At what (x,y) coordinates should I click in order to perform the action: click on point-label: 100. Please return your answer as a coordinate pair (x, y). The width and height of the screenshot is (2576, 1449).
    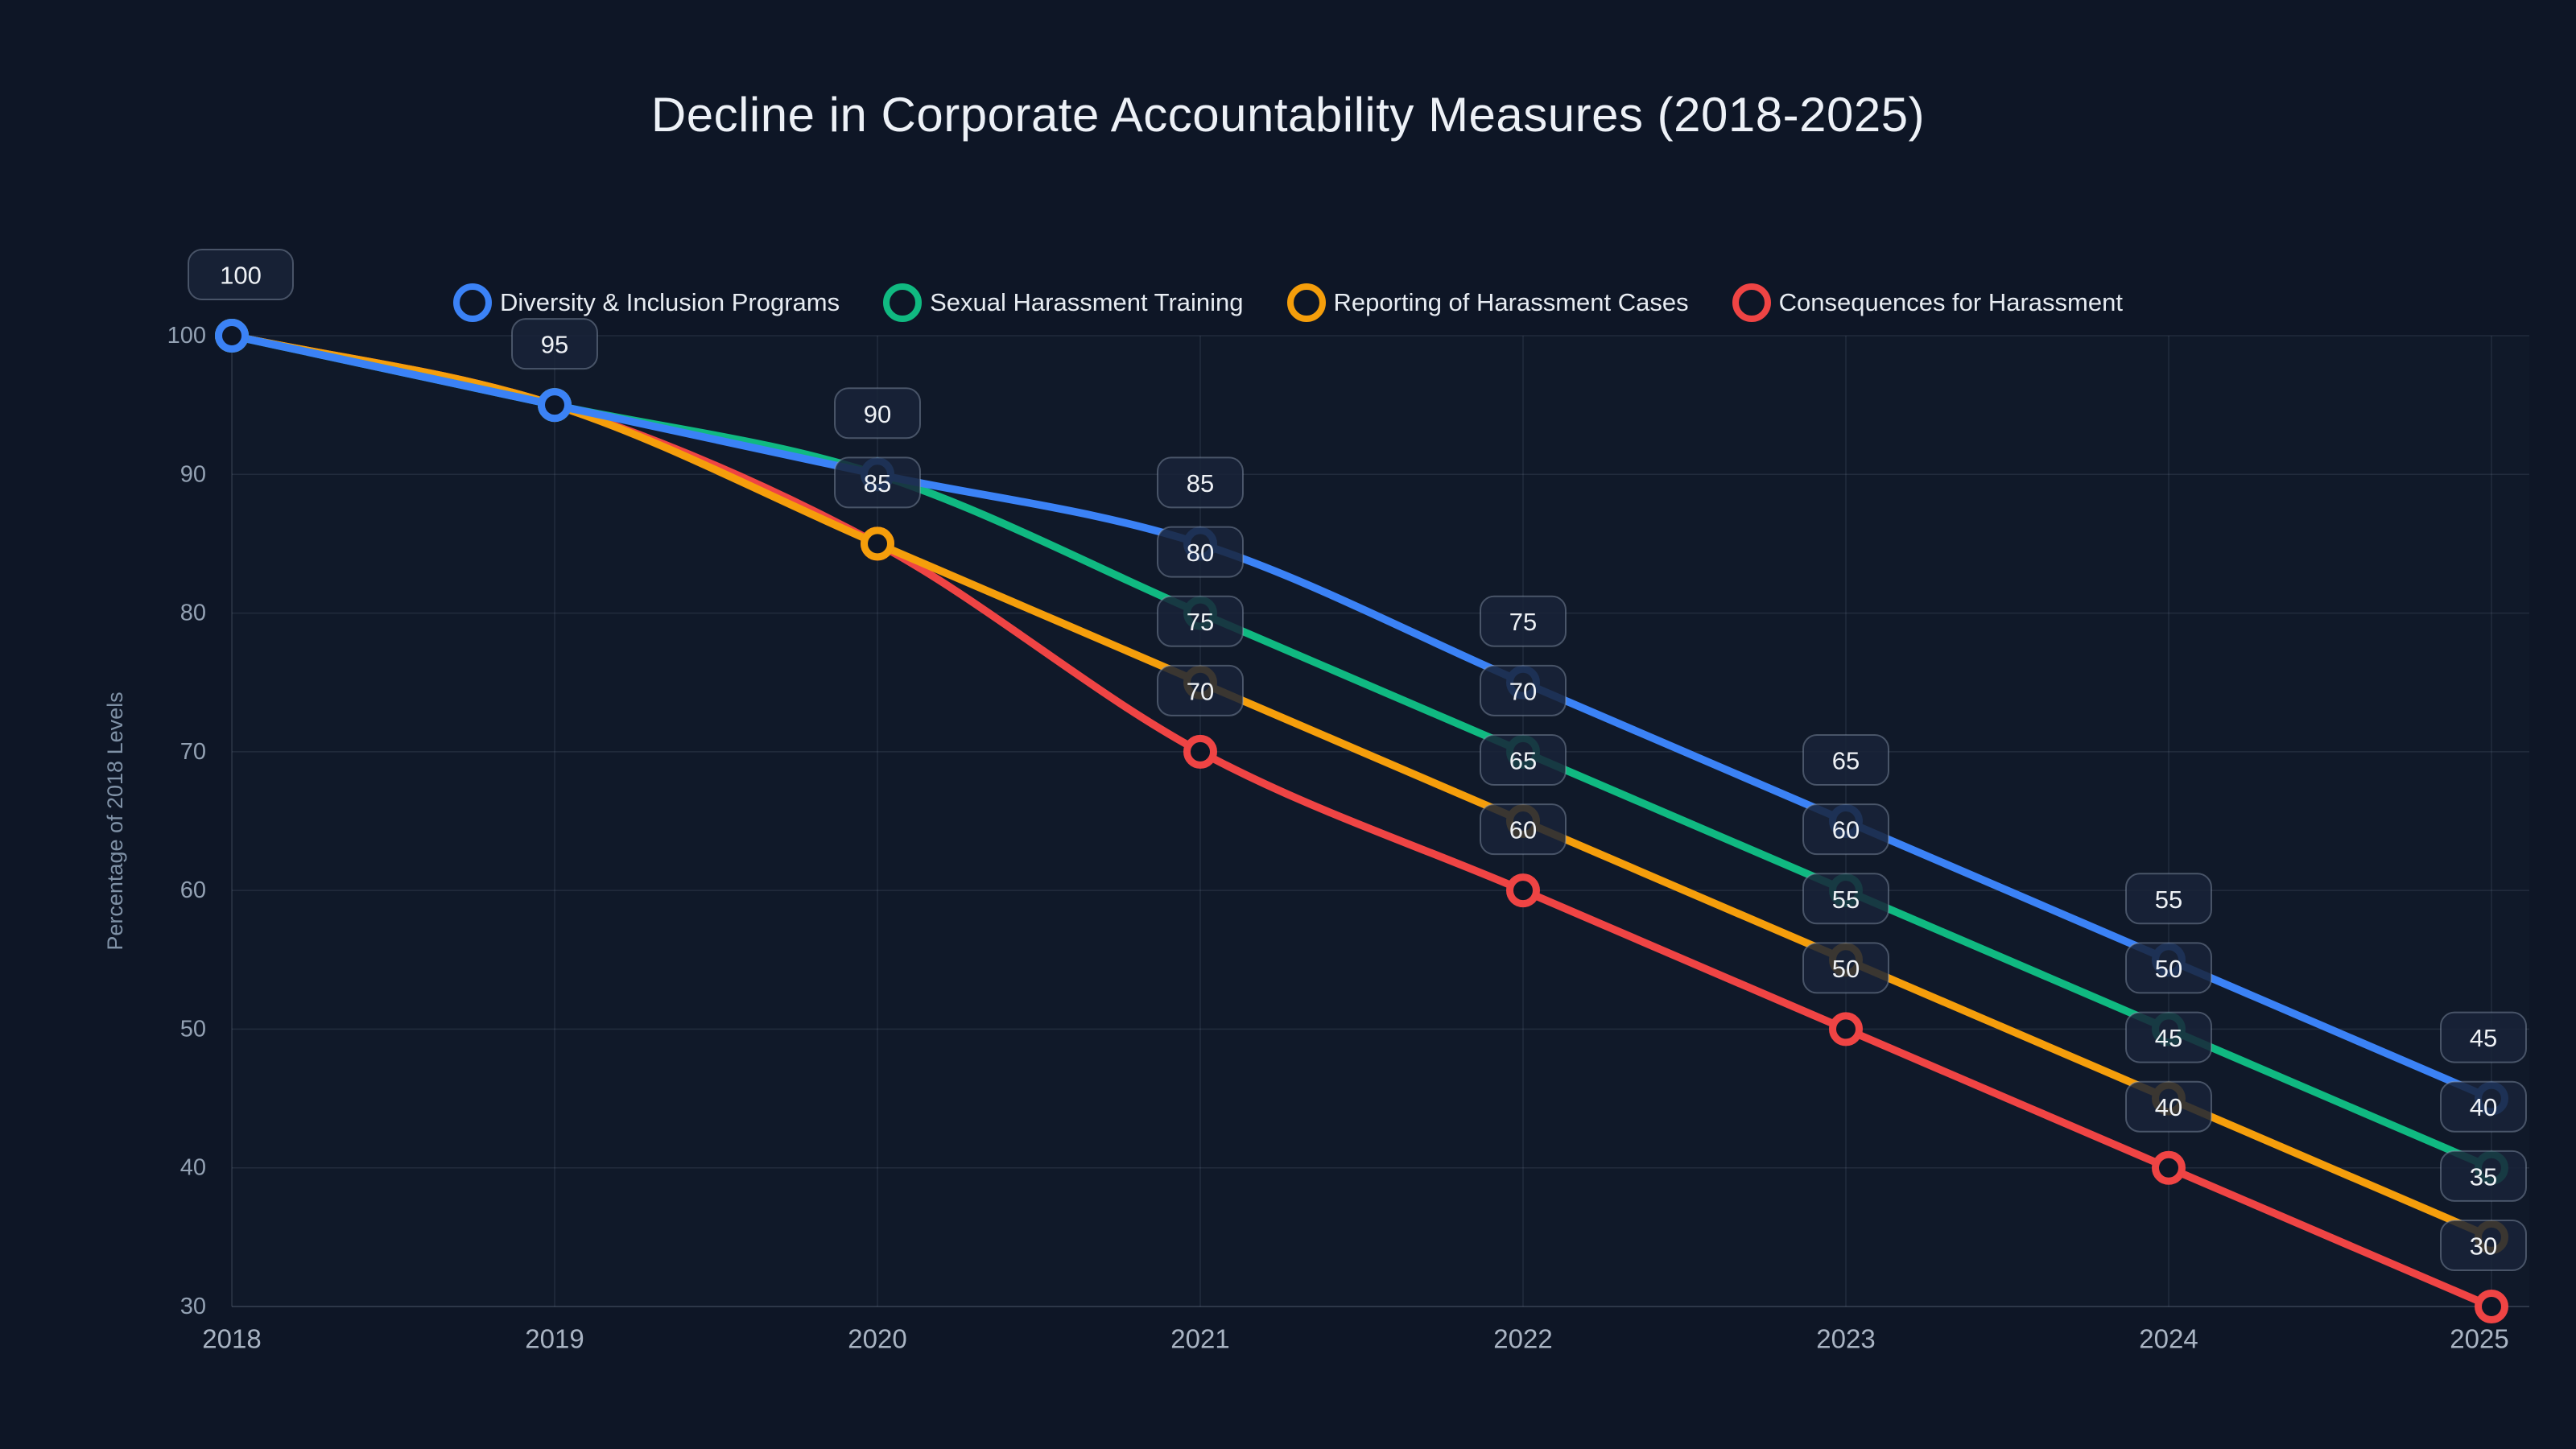
    Looking at the image, I should click on (241, 276).